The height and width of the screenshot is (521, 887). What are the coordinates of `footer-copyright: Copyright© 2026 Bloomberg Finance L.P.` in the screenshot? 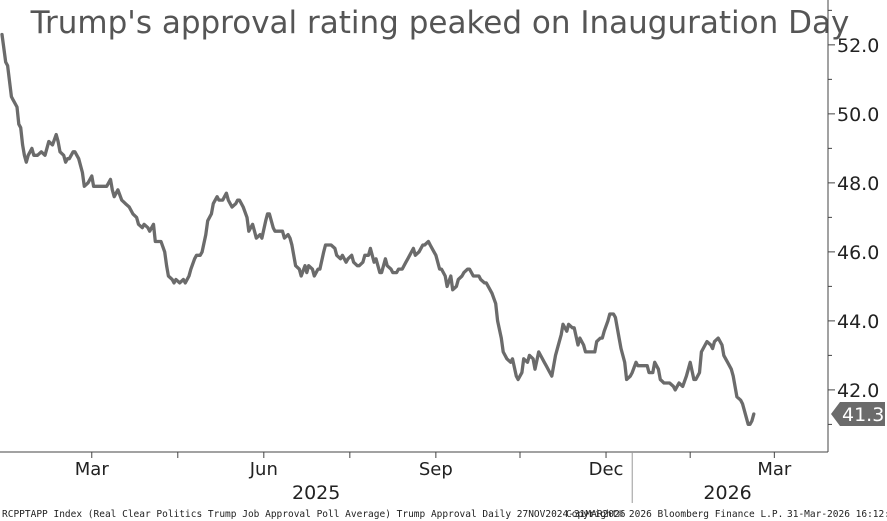 It's located at (674, 514).